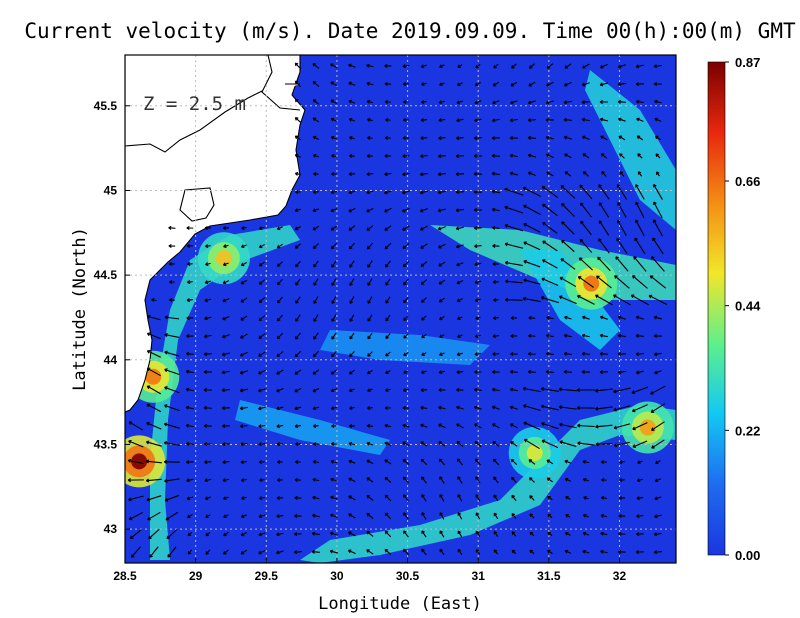  What do you see at coordinates (106, 275) in the screenshot?
I see `y-tick-label: 44.5` at bounding box center [106, 275].